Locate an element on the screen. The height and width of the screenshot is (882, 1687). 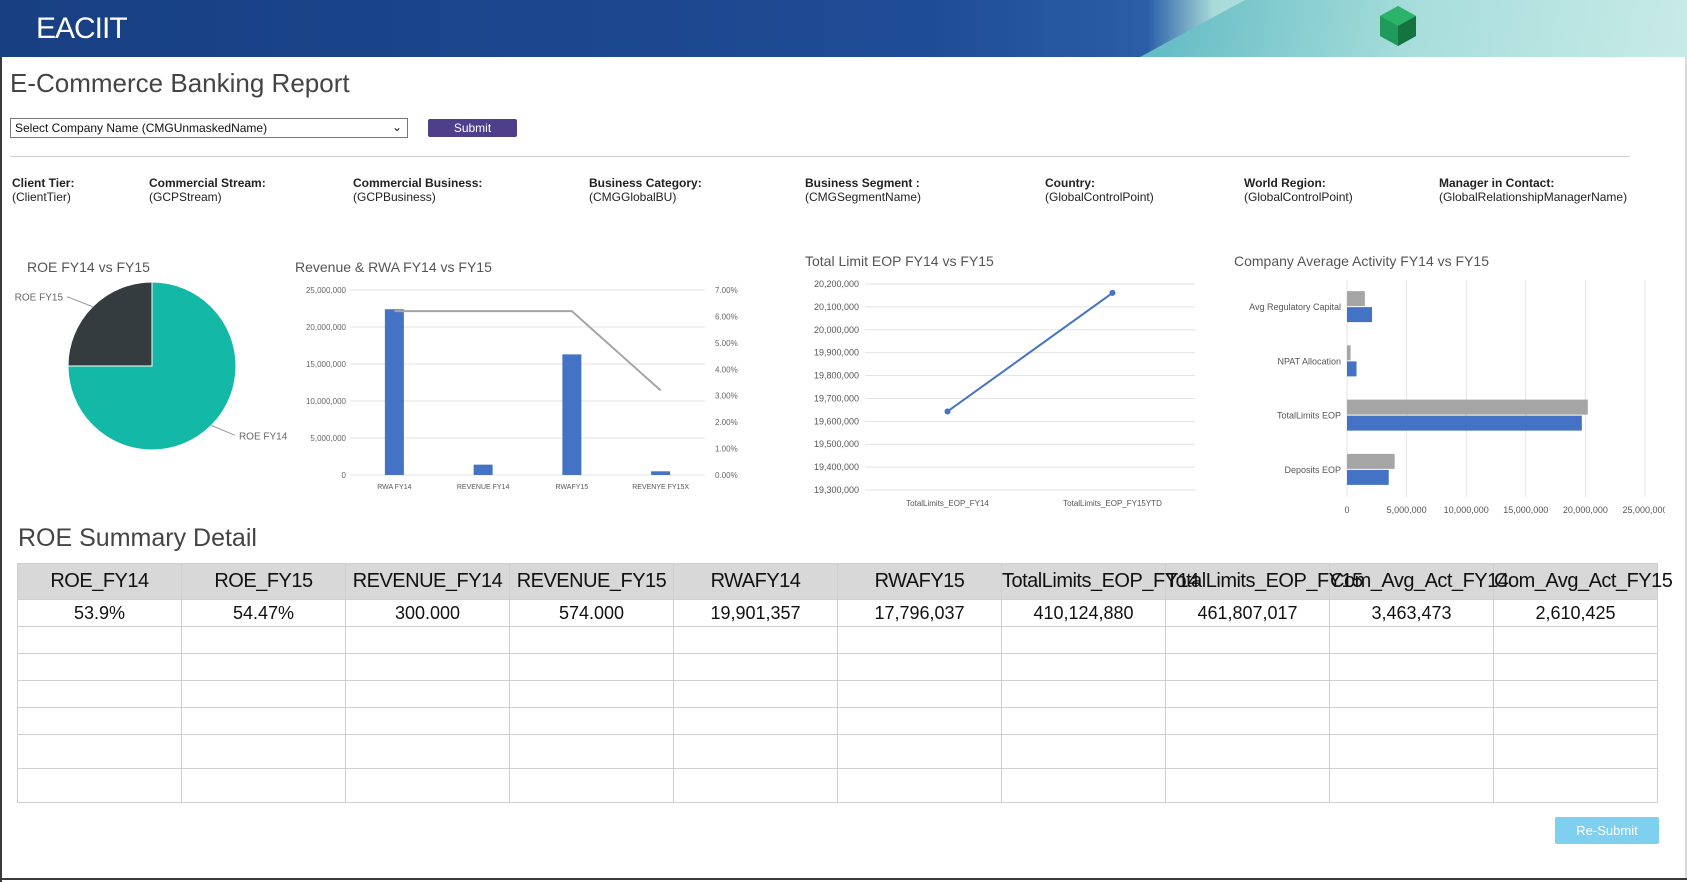
green-gem-icon is located at coordinates (1398, 26).